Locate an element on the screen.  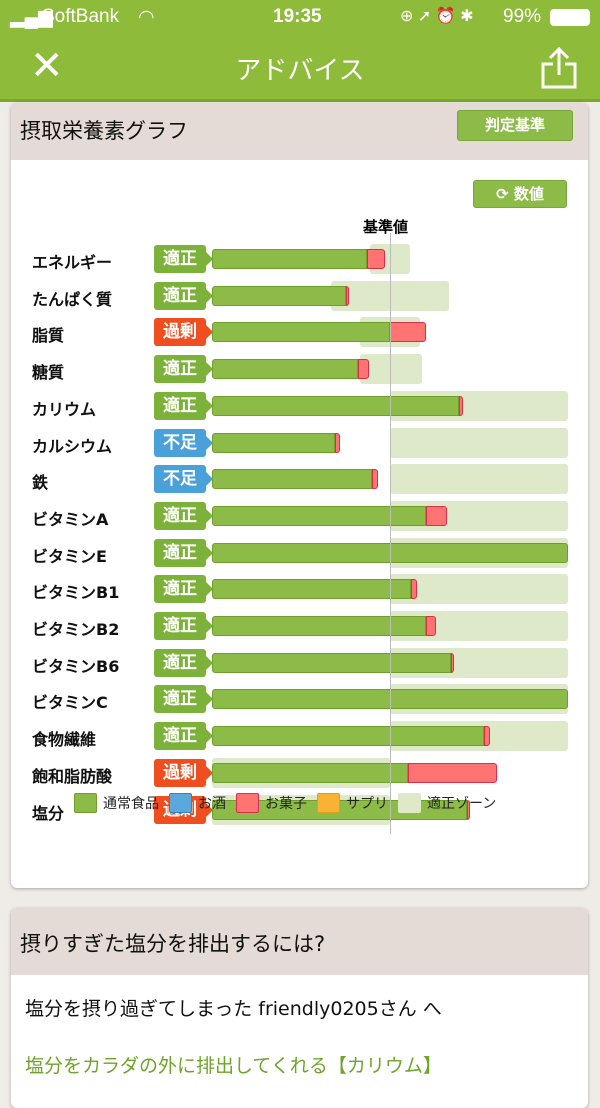
legend-item: 適正ゾーン is located at coordinates (447, 803).